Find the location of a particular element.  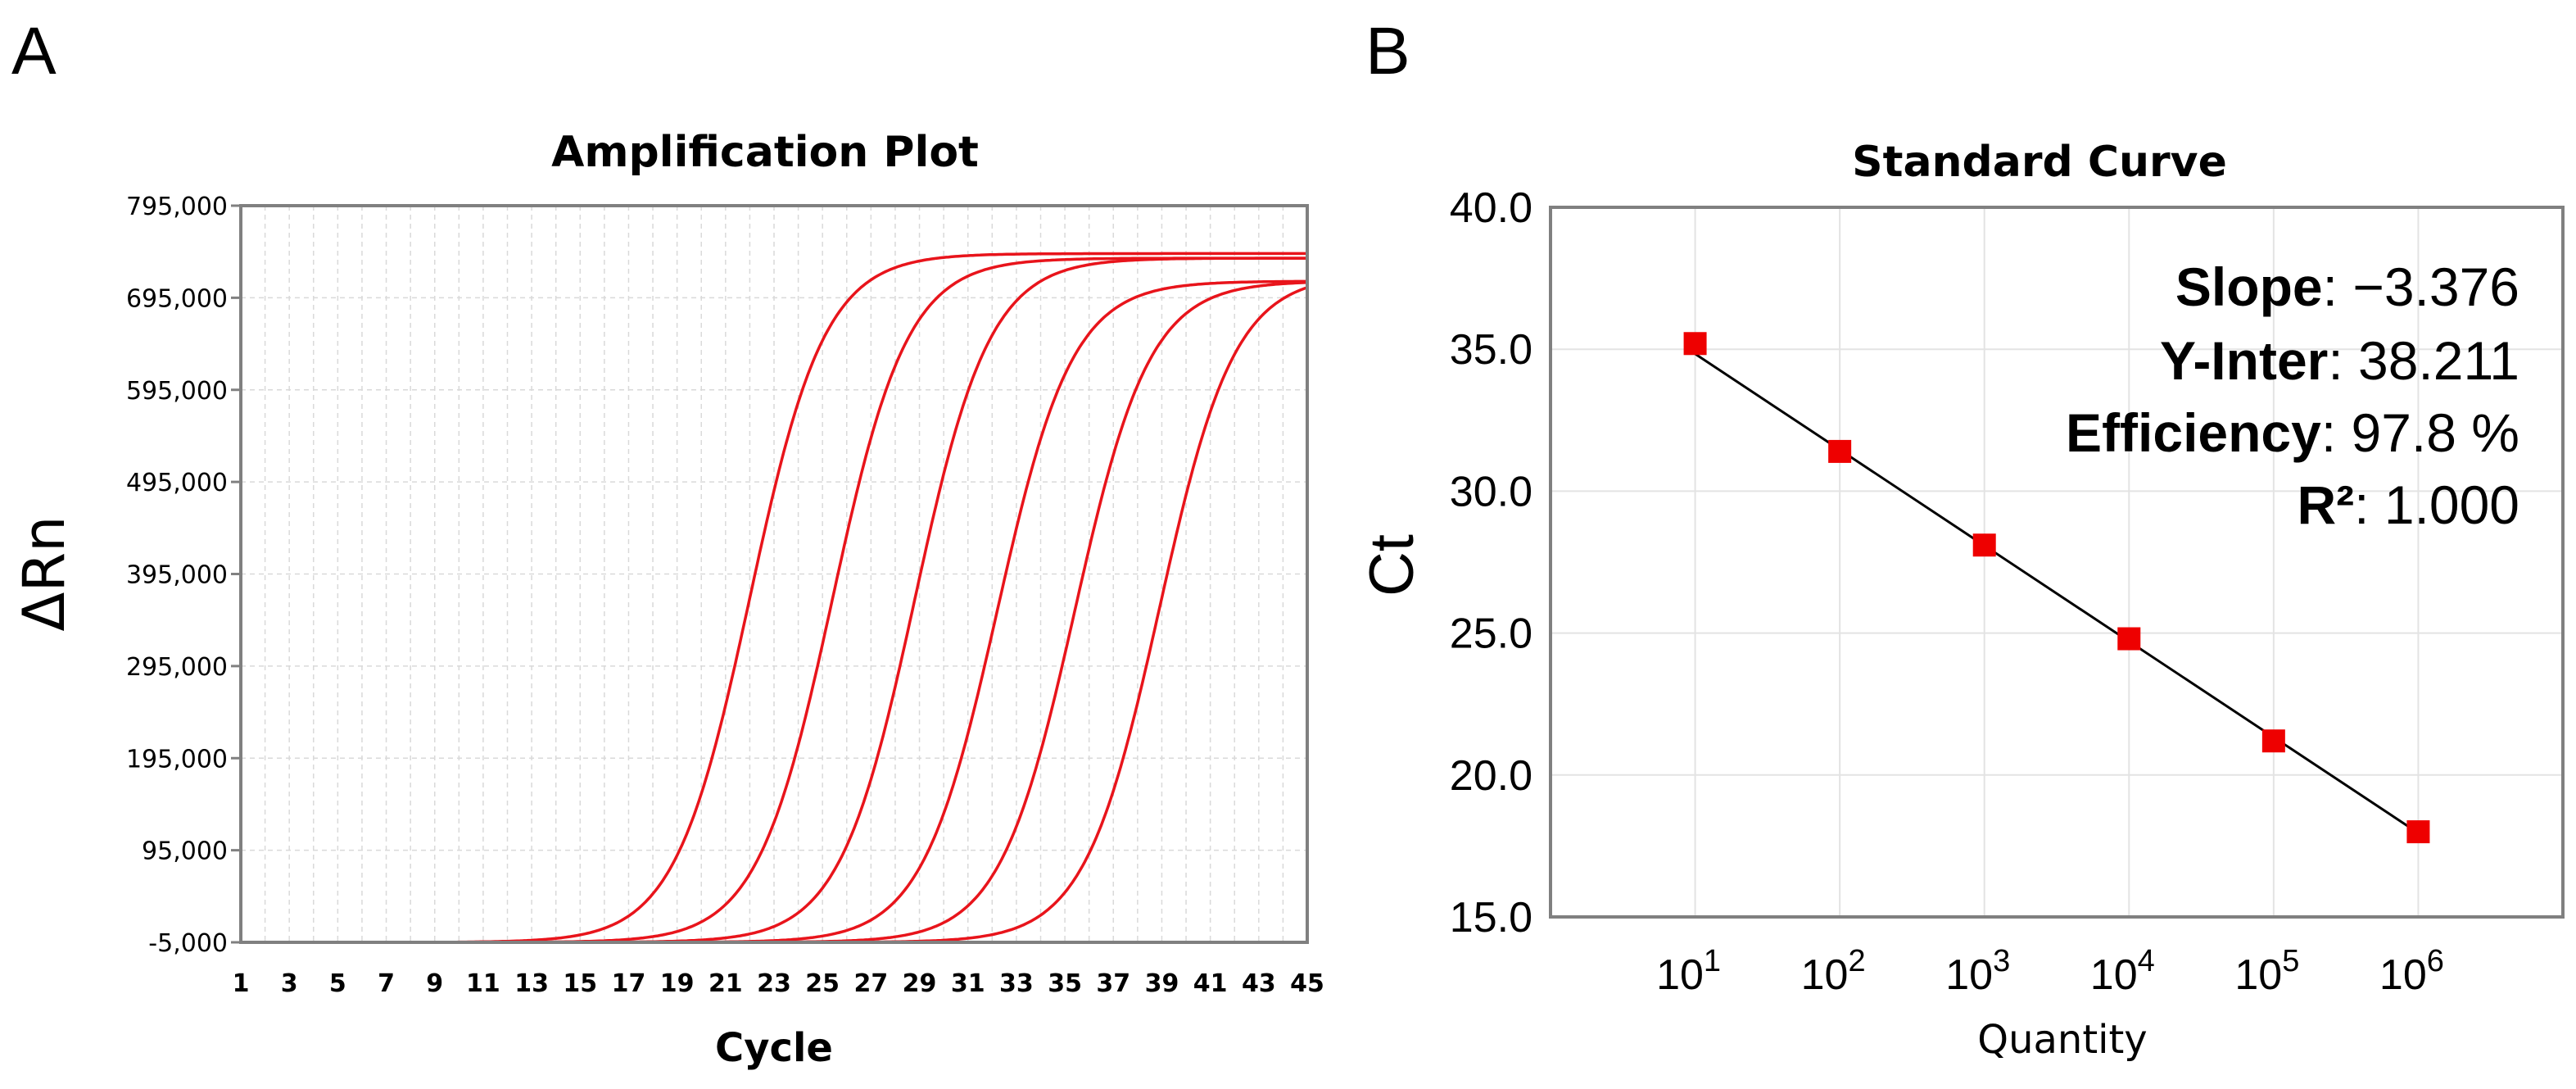

y-tick-label: 595,000 is located at coordinates (177, 392).